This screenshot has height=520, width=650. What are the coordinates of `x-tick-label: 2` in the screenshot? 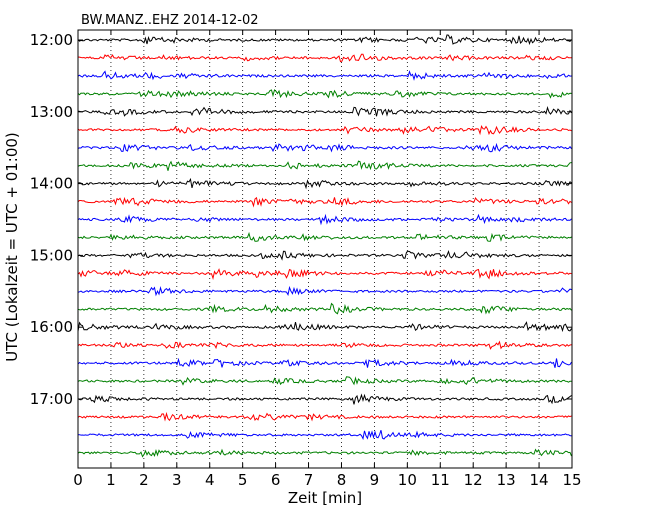 It's located at (144, 480).